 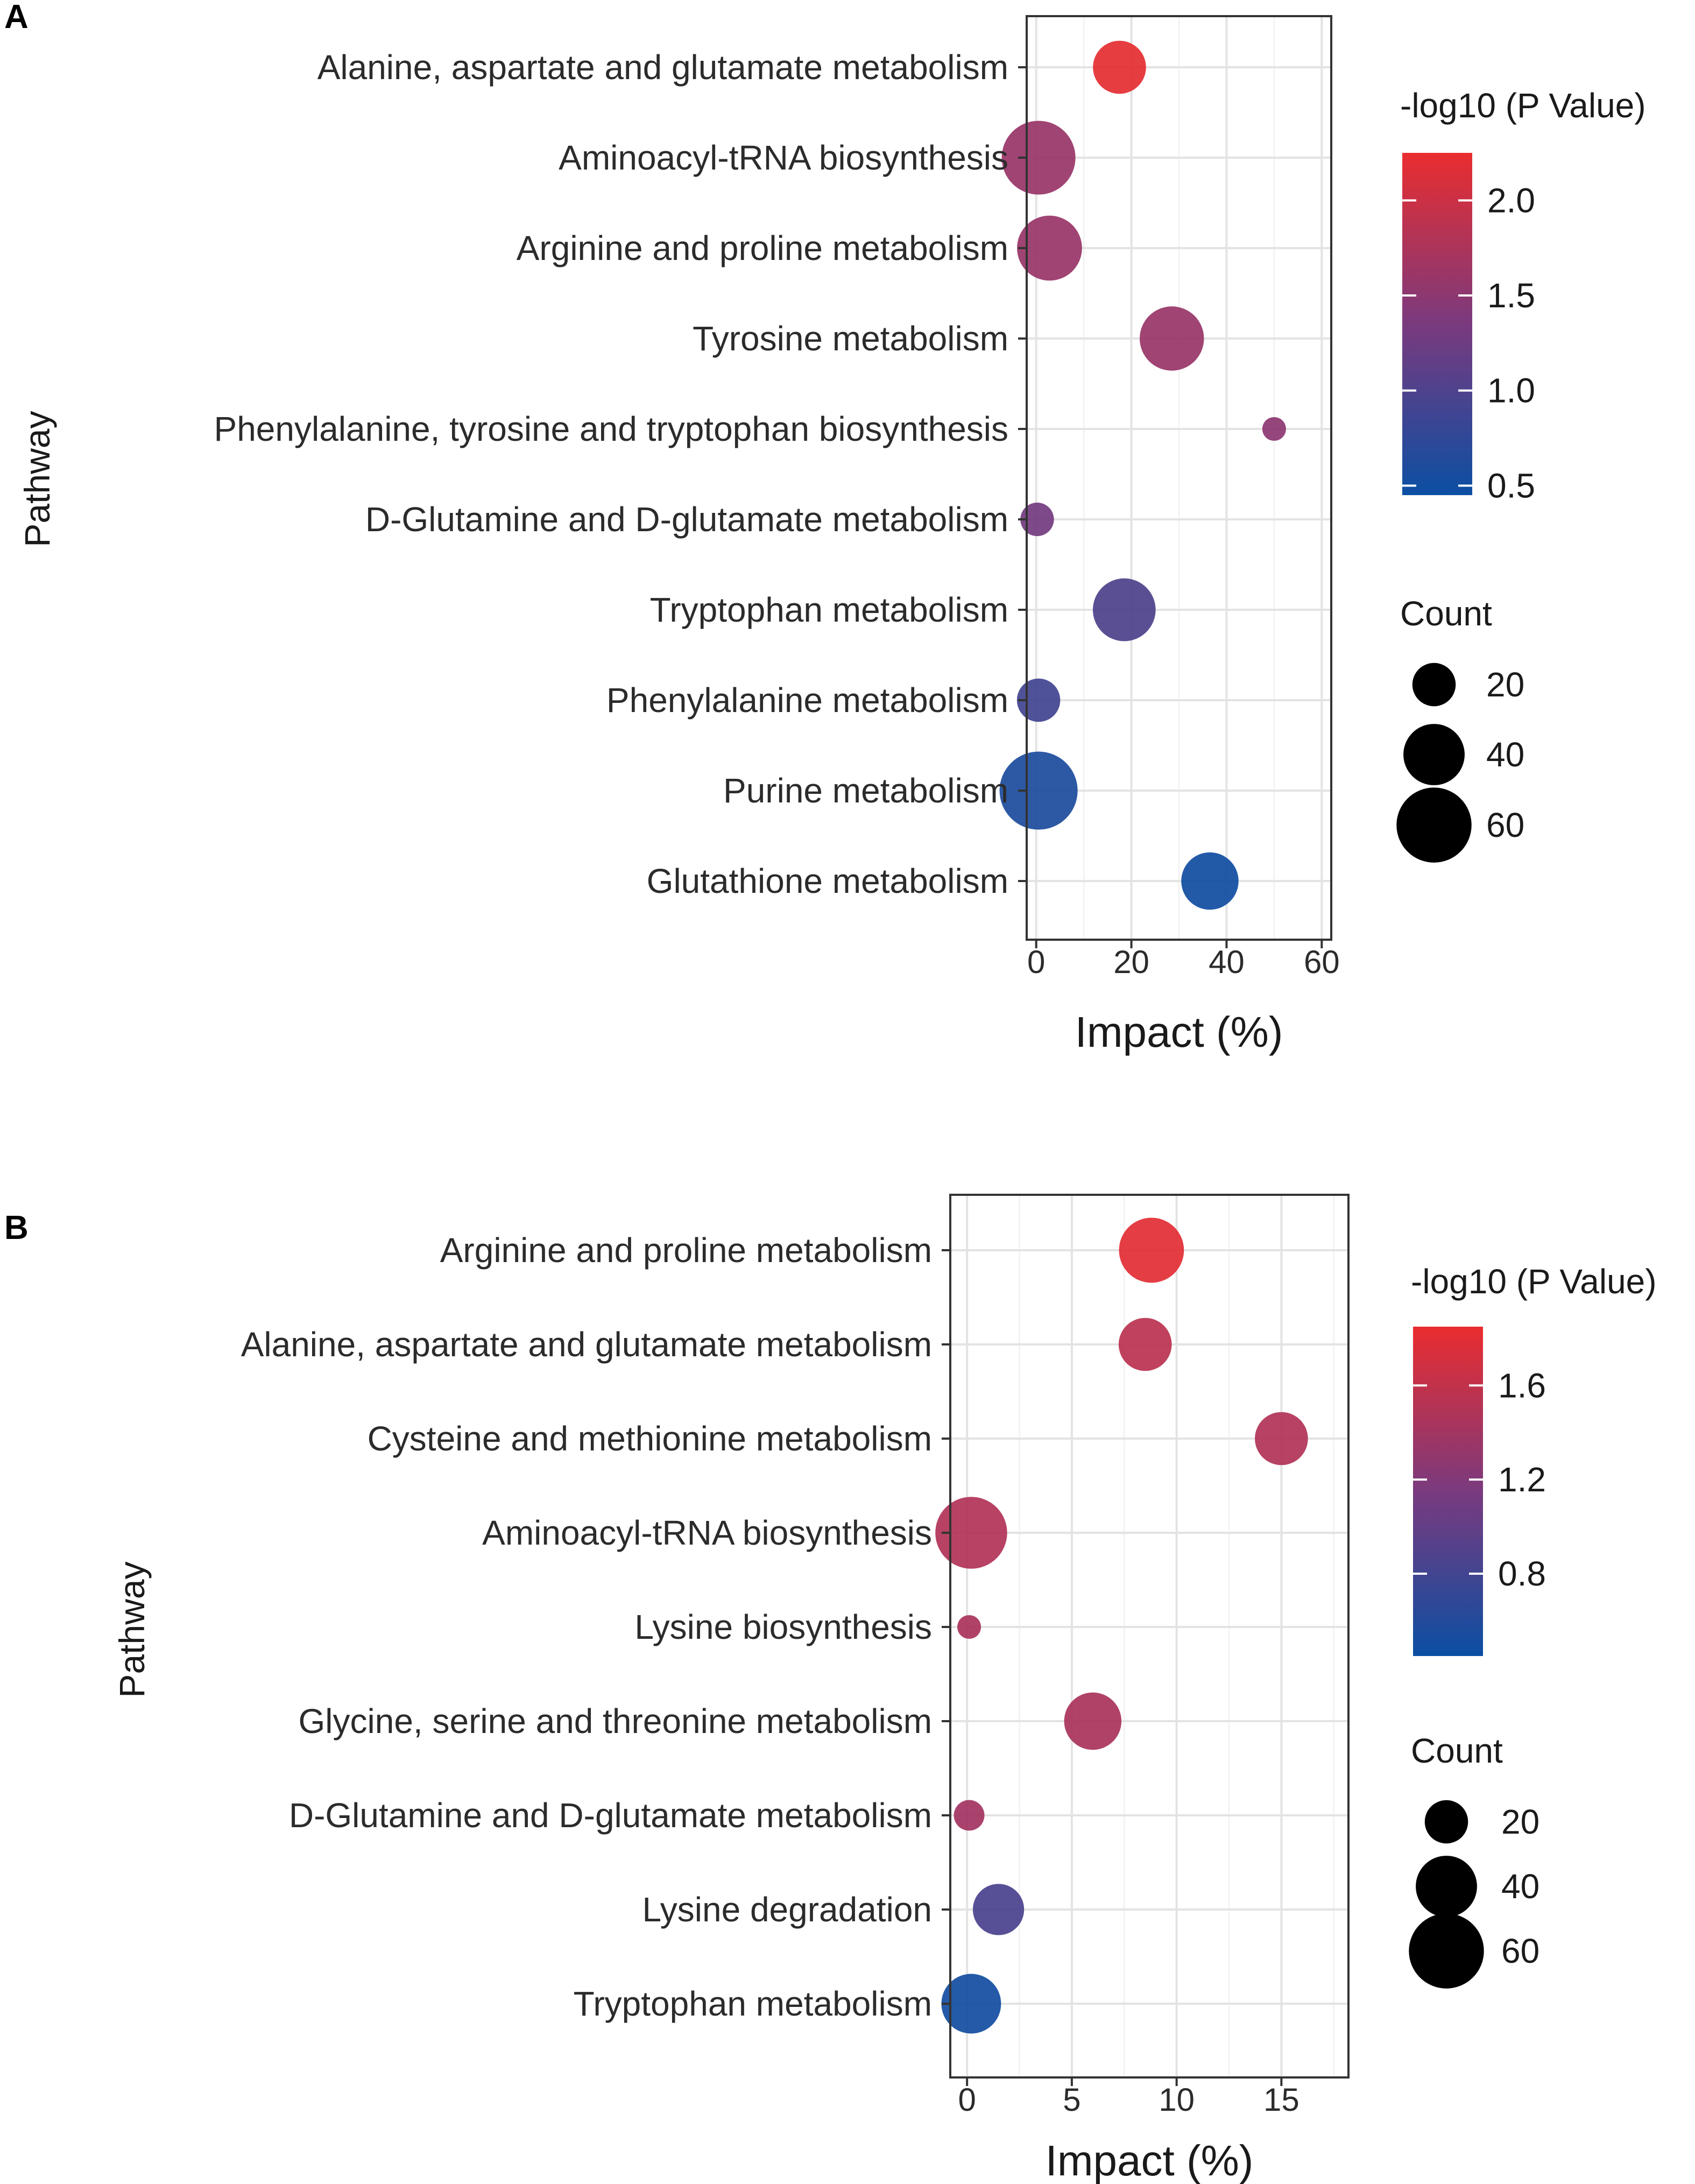 What do you see at coordinates (807, 701) in the screenshot?
I see `panel-a-category-label: Phenylalanine metabolism` at bounding box center [807, 701].